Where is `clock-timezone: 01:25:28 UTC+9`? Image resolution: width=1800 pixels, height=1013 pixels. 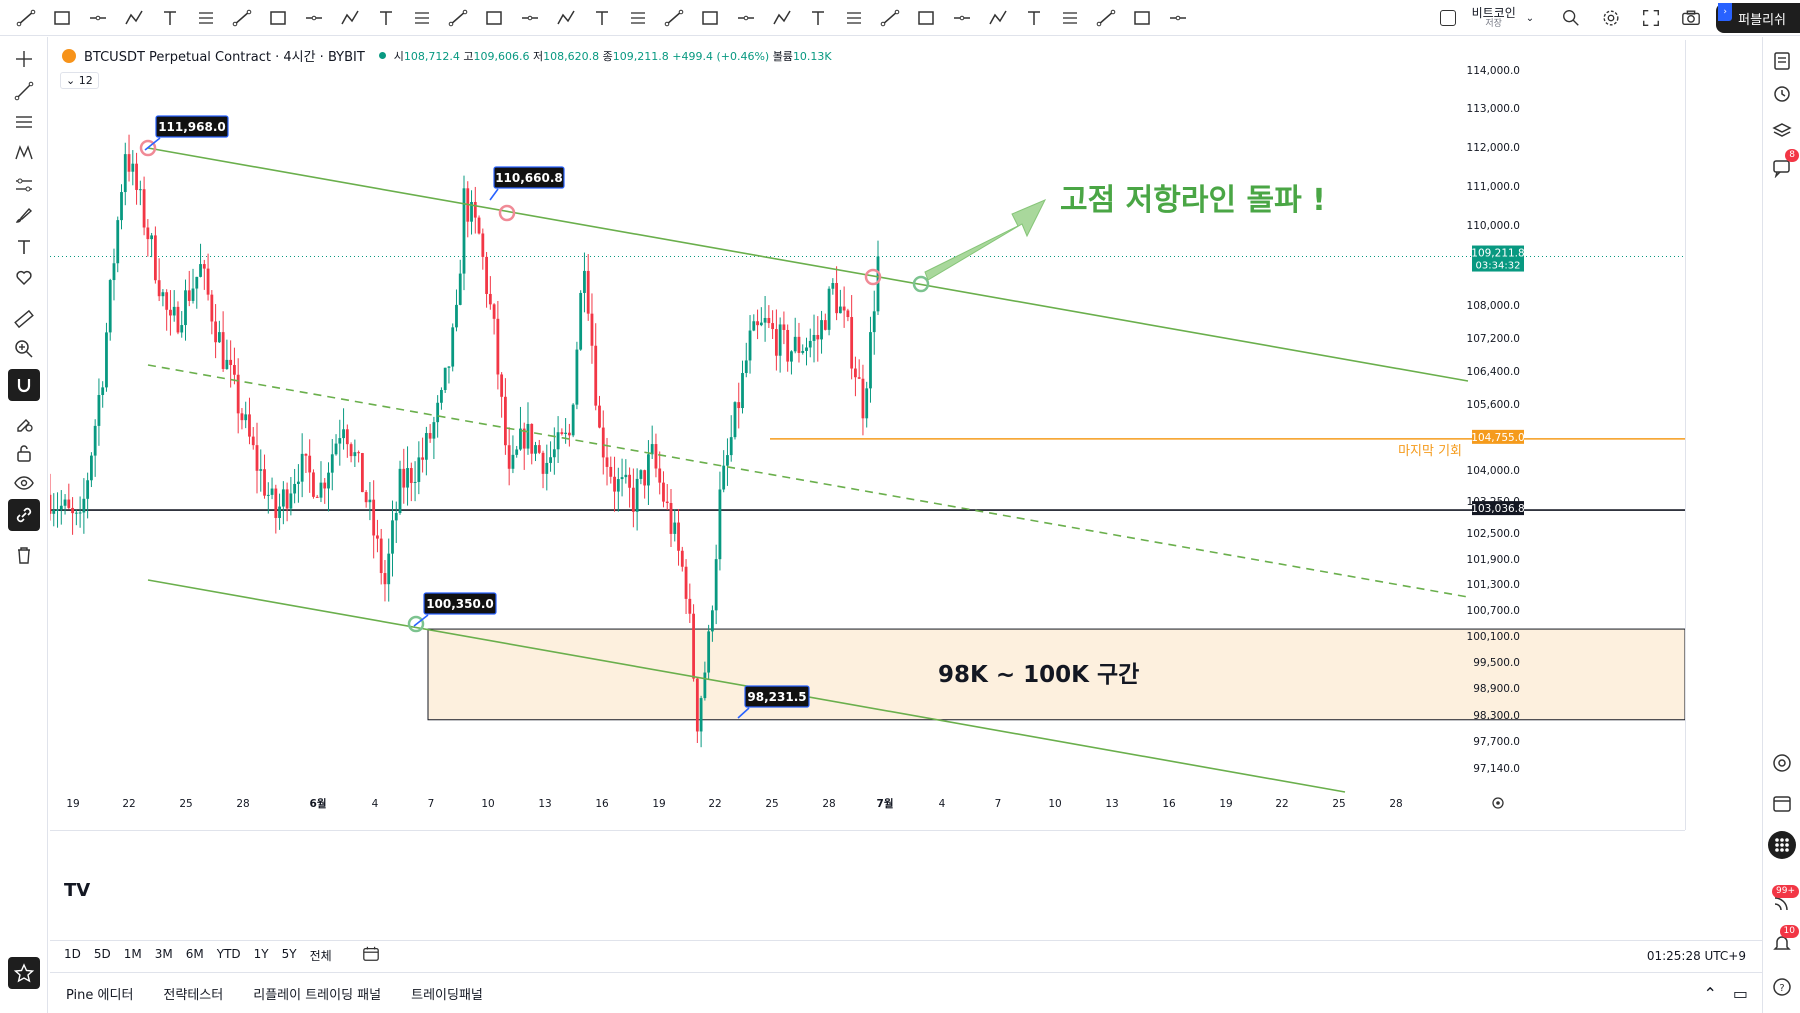
clock-timezone: 01:25:28 UTC+9 is located at coordinates (1696, 955).